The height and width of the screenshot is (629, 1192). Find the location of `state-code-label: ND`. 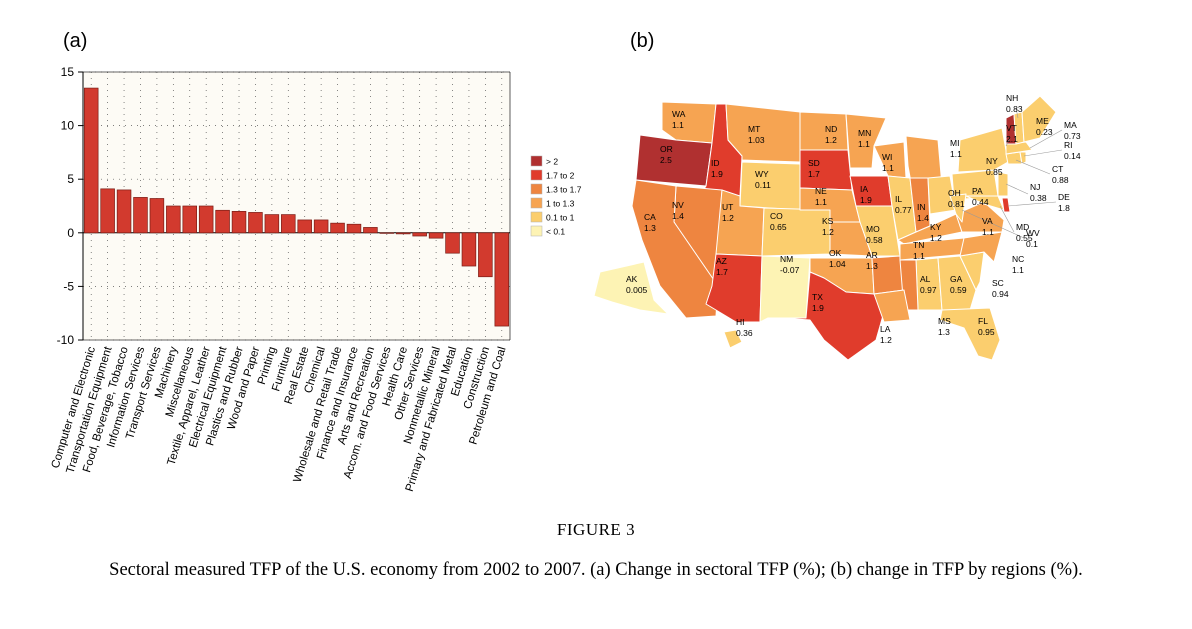

state-code-label: ND is located at coordinates (831, 129).